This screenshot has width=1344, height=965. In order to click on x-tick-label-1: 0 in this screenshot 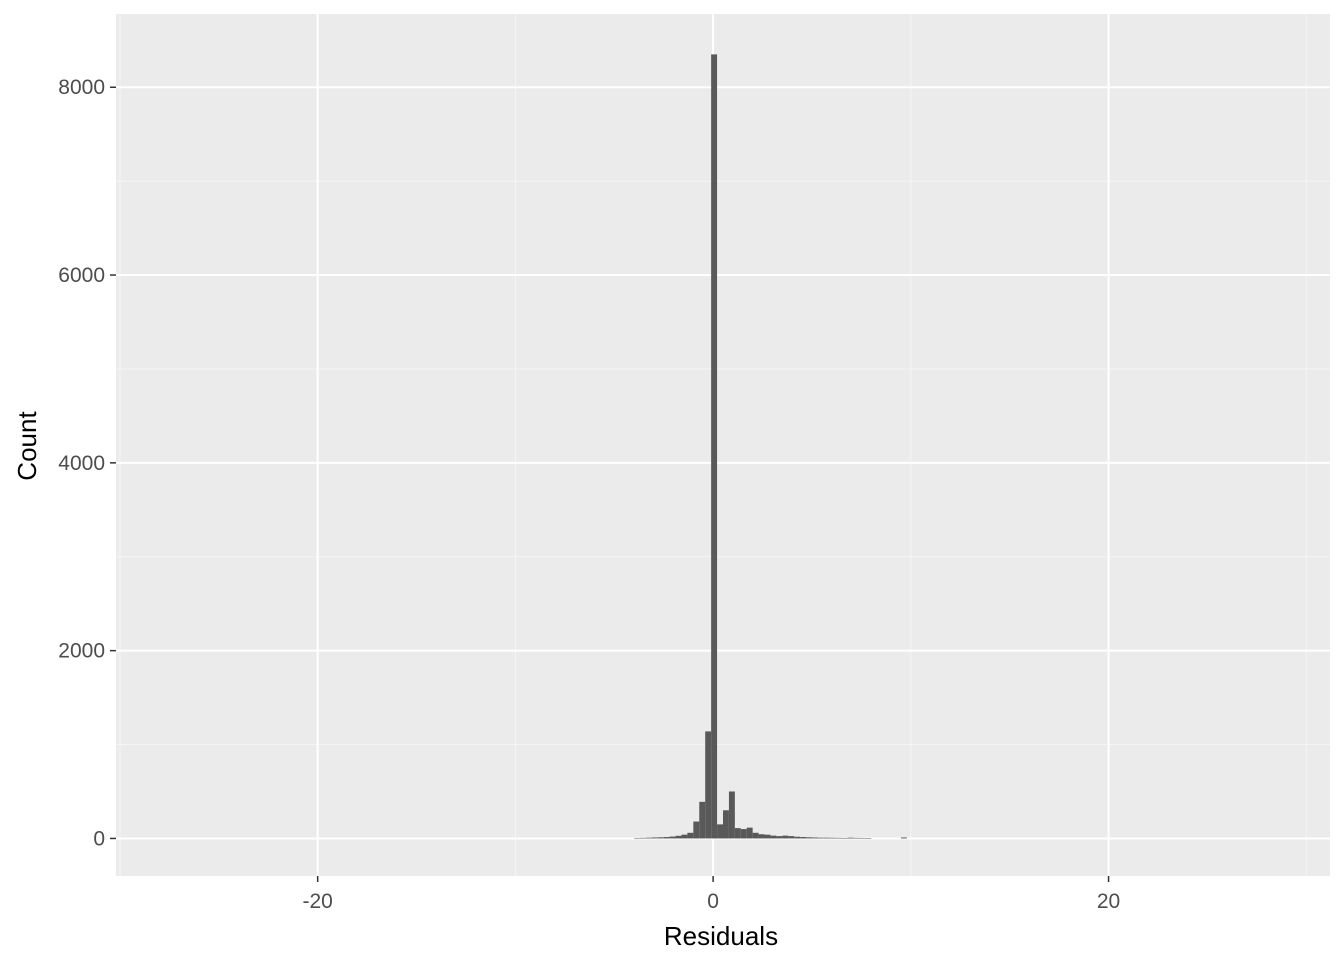, I will do `click(713, 901)`.